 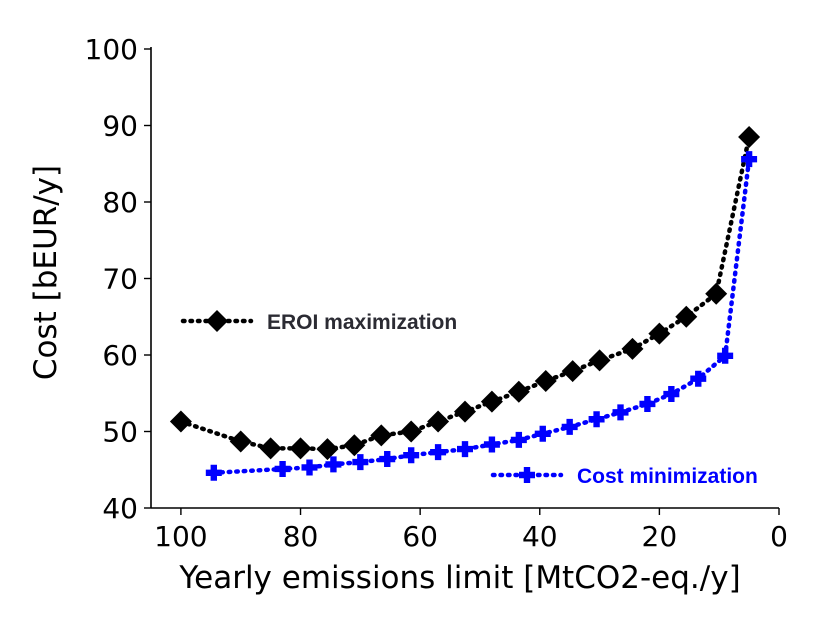 What do you see at coordinates (301, 536) in the screenshot?
I see `x-tick-label: 80` at bounding box center [301, 536].